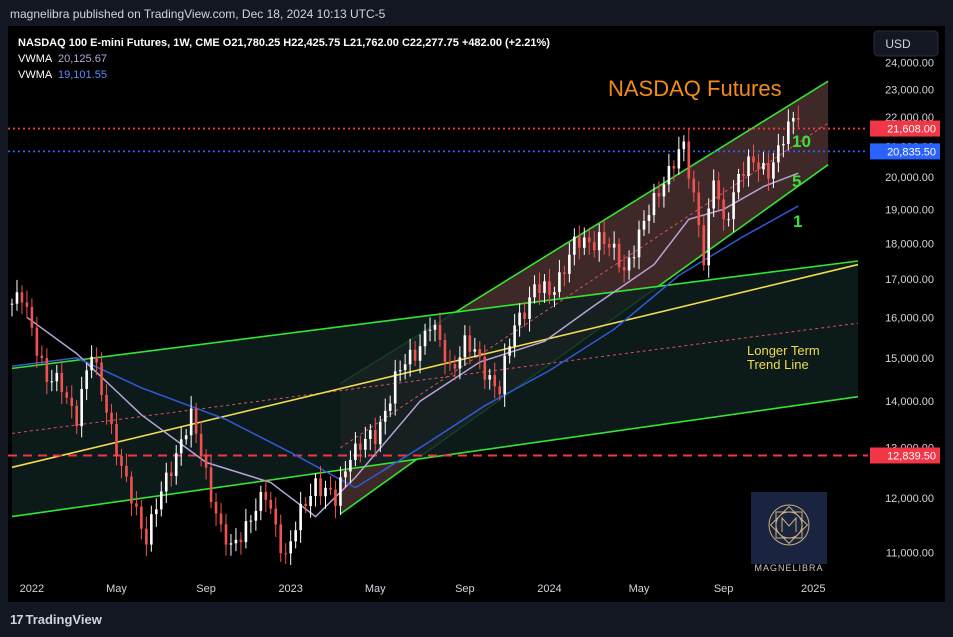 The height and width of the screenshot is (637, 953). What do you see at coordinates (82, 59) in the screenshot?
I see `legend-vwma-value: 20,125.67` at bounding box center [82, 59].